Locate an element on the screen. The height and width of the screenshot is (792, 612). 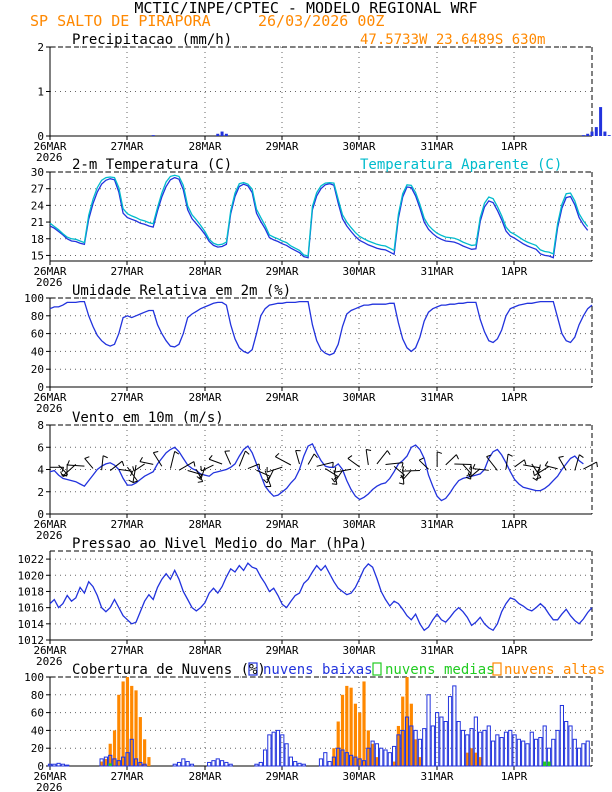
y-tick-label: 18 is located at coordinates (37, 239).